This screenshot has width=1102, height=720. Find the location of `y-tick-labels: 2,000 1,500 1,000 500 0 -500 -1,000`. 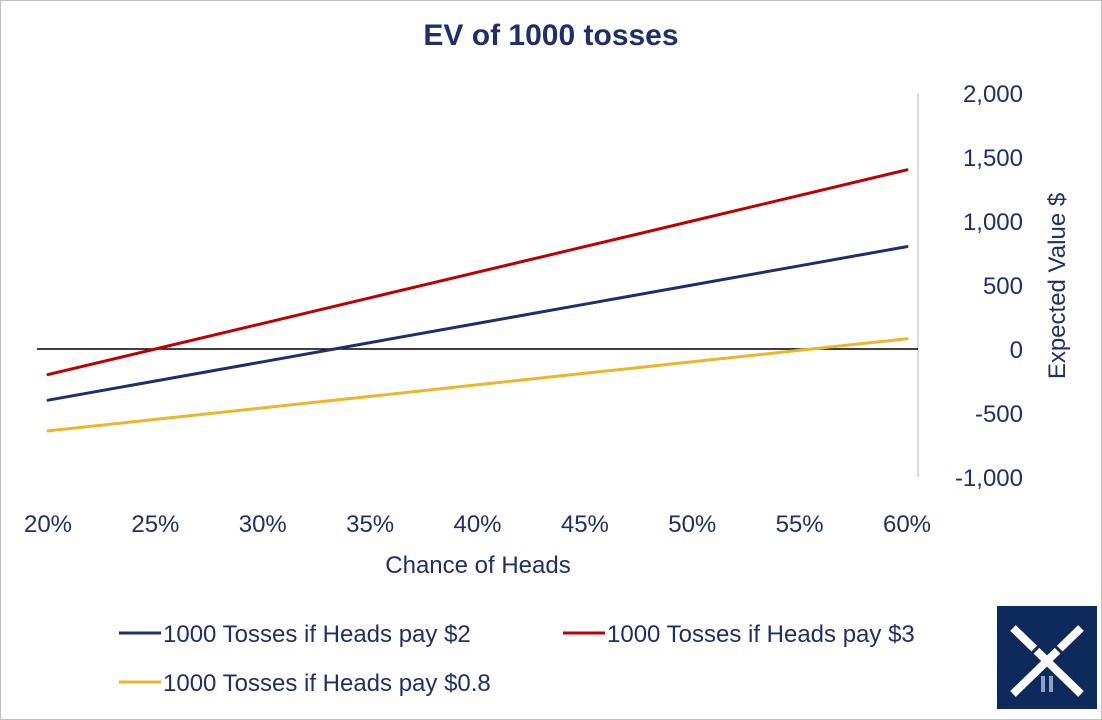

y-tick-labels: 2,000 1,500 1,000 500 0 -500 -1,000 is located at coordinates (989, 286).